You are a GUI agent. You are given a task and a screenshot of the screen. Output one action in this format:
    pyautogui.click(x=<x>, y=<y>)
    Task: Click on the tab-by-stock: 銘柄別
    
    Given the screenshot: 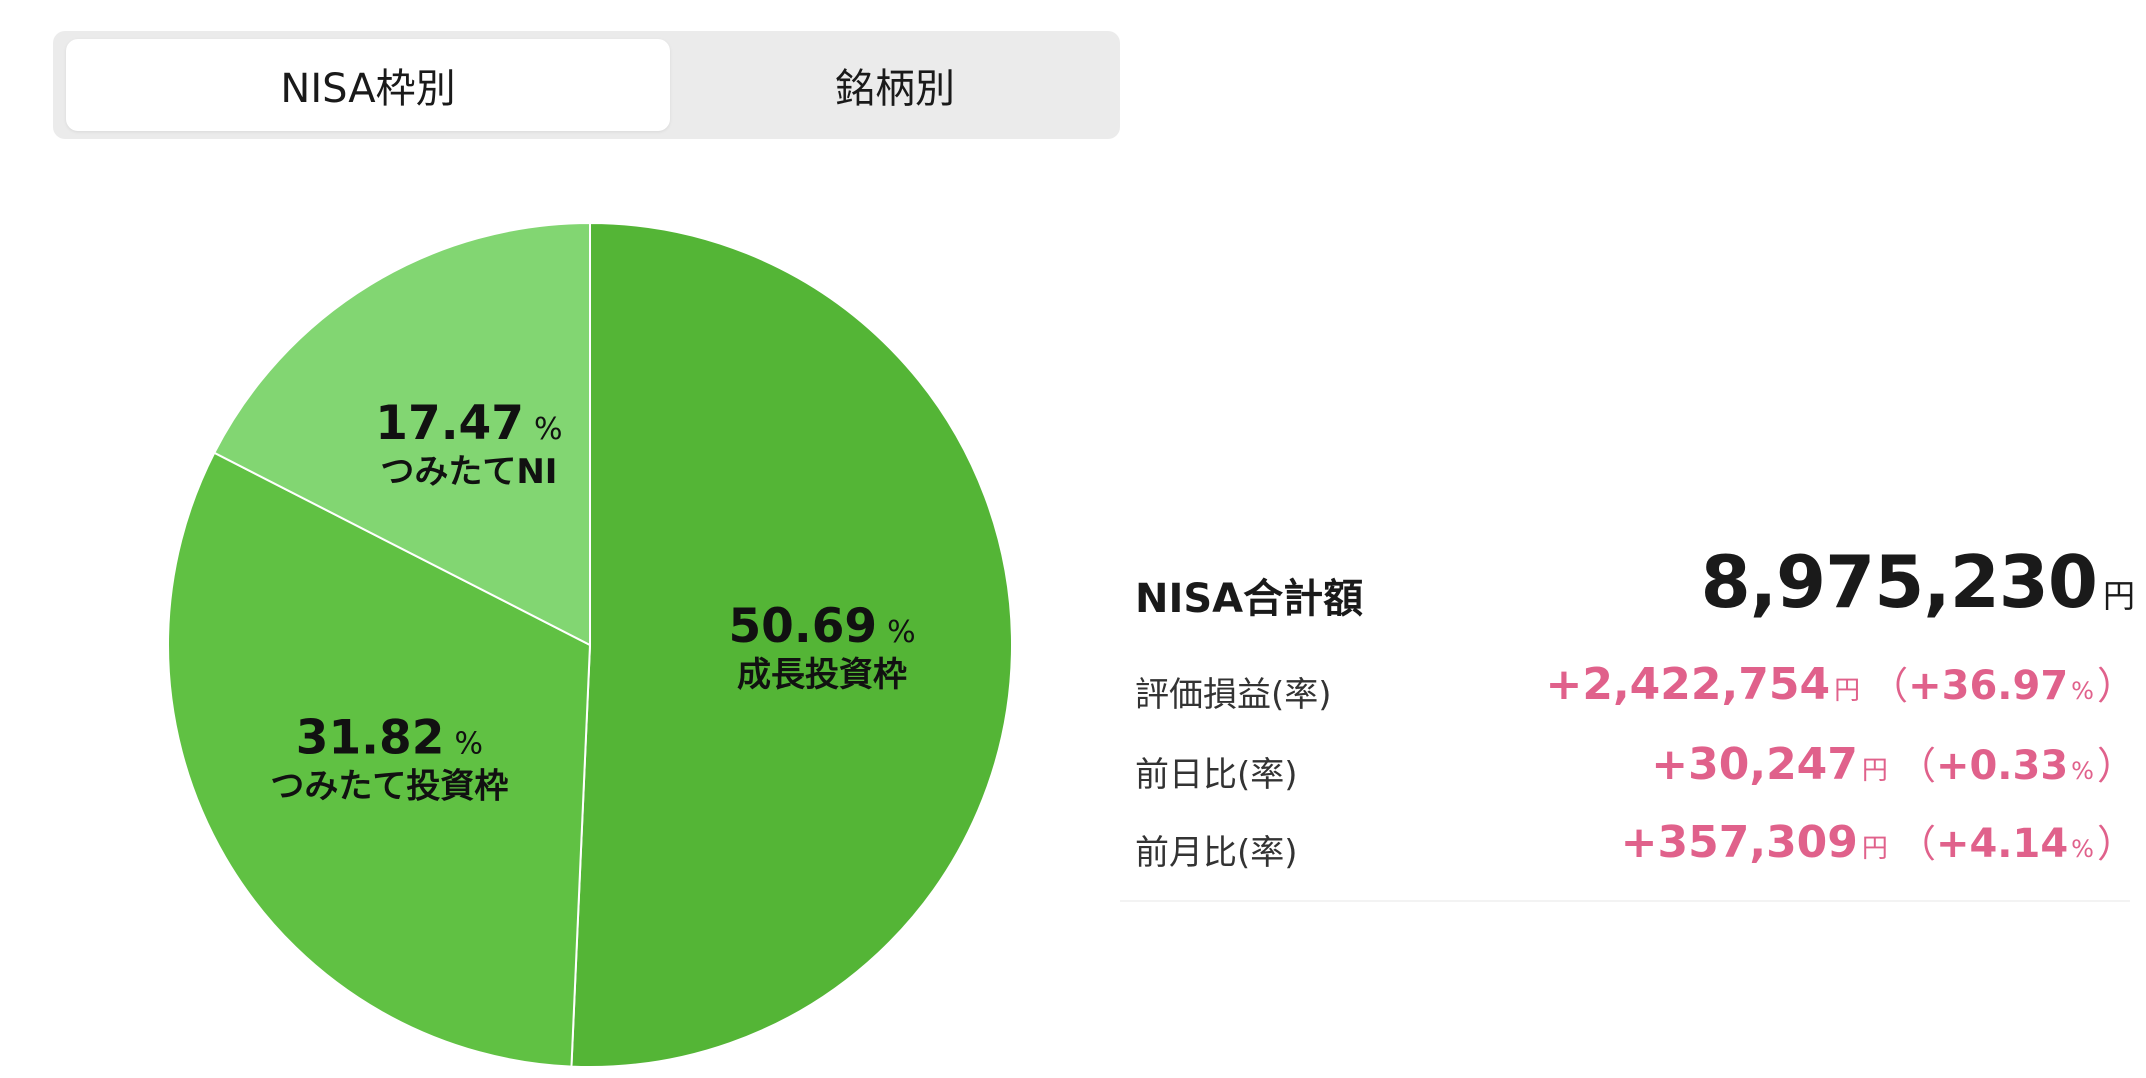 What is the action you would take?
    pyautogui.click(x=895, y=89)
    